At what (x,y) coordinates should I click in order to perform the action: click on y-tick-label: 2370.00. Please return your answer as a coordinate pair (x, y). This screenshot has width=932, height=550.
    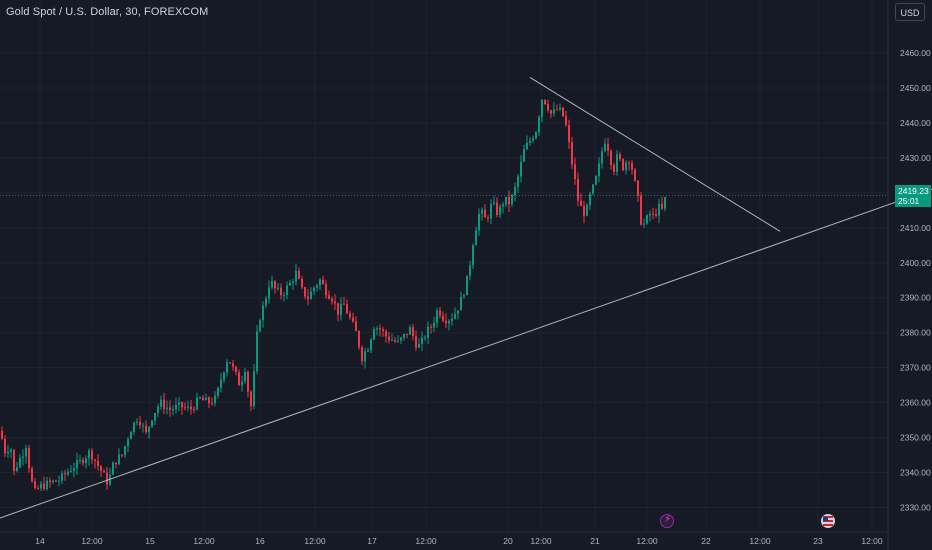
    Looking at the image, I should click on (915, 368).